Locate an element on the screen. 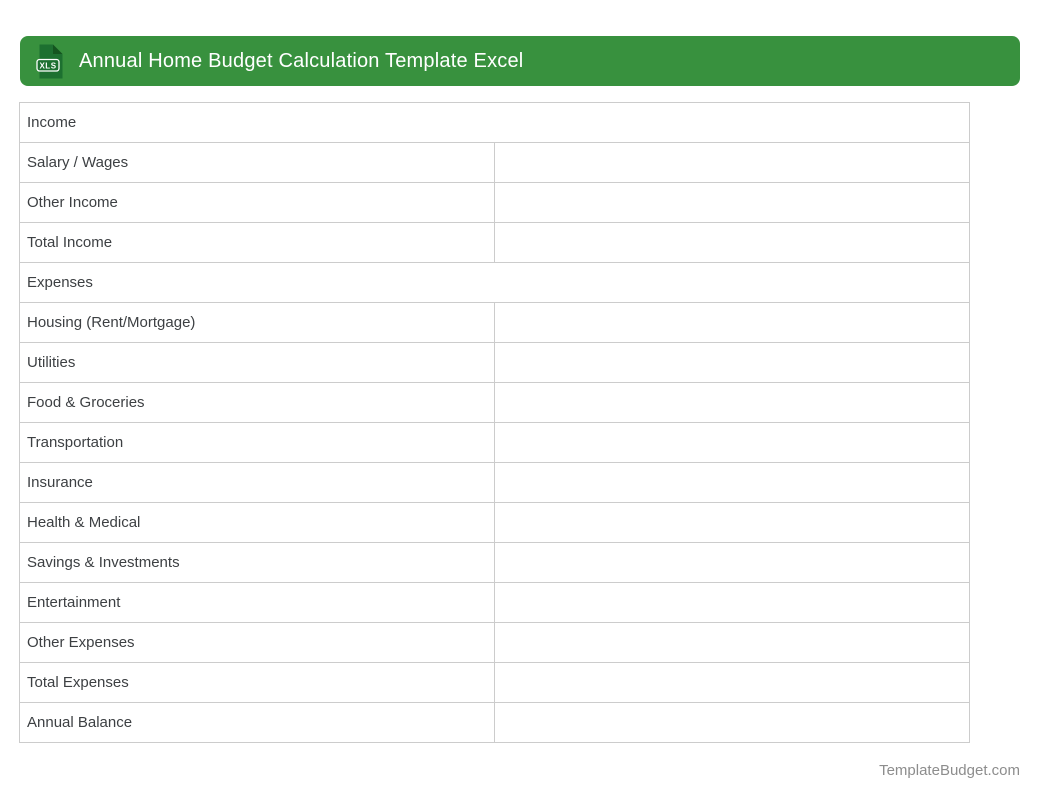  row-label-cell: Housing (Rent/Mortgage) is located at coordinates (257, 322).